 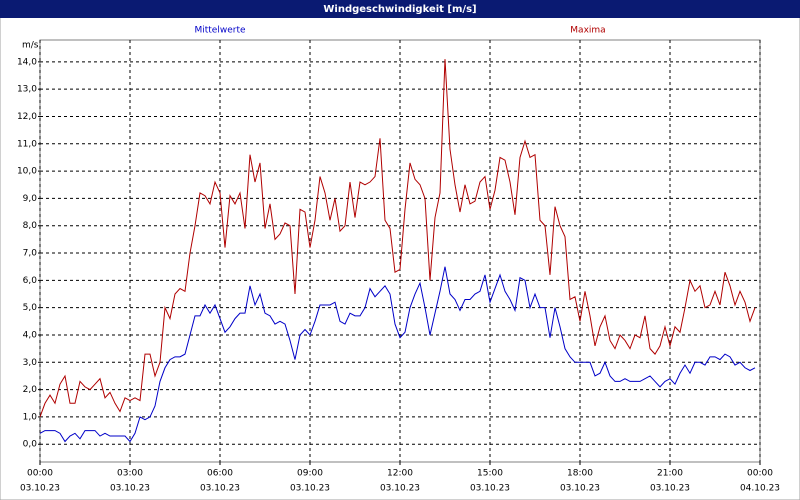 I want to click on y-tick-label: 9,0, so click(x=30, y=199).